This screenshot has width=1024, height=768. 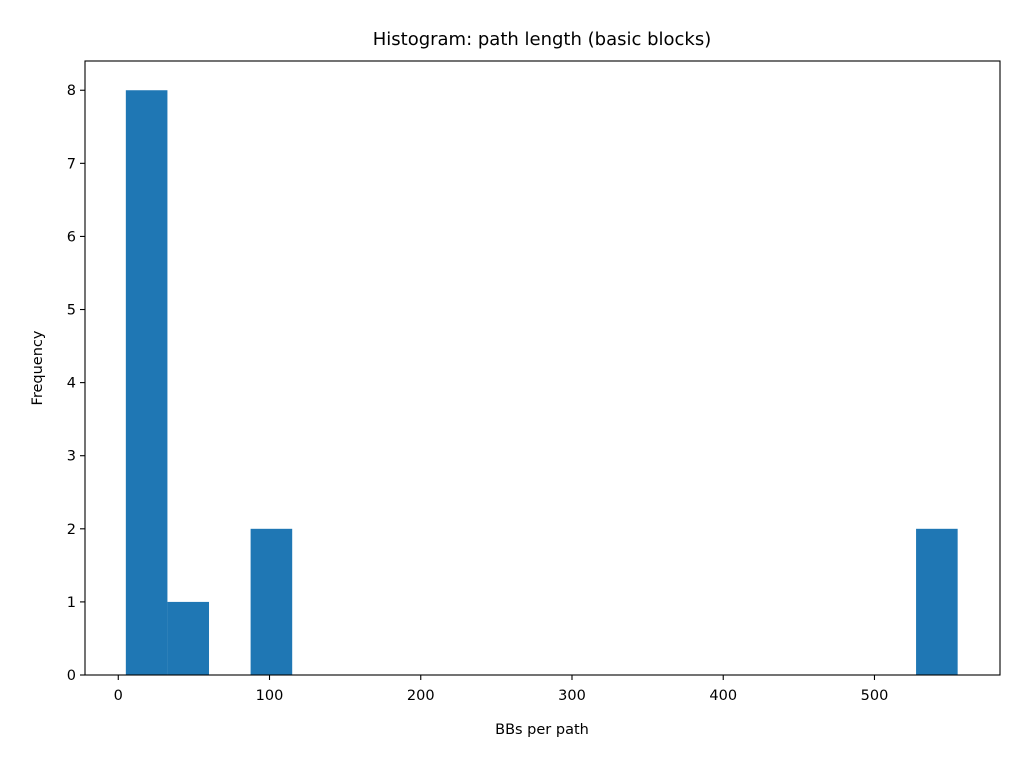 What do you see at coordinates (270, 696) in the screenshot?
I see `x-tick-label: 100` at bounding box center [270, 696].